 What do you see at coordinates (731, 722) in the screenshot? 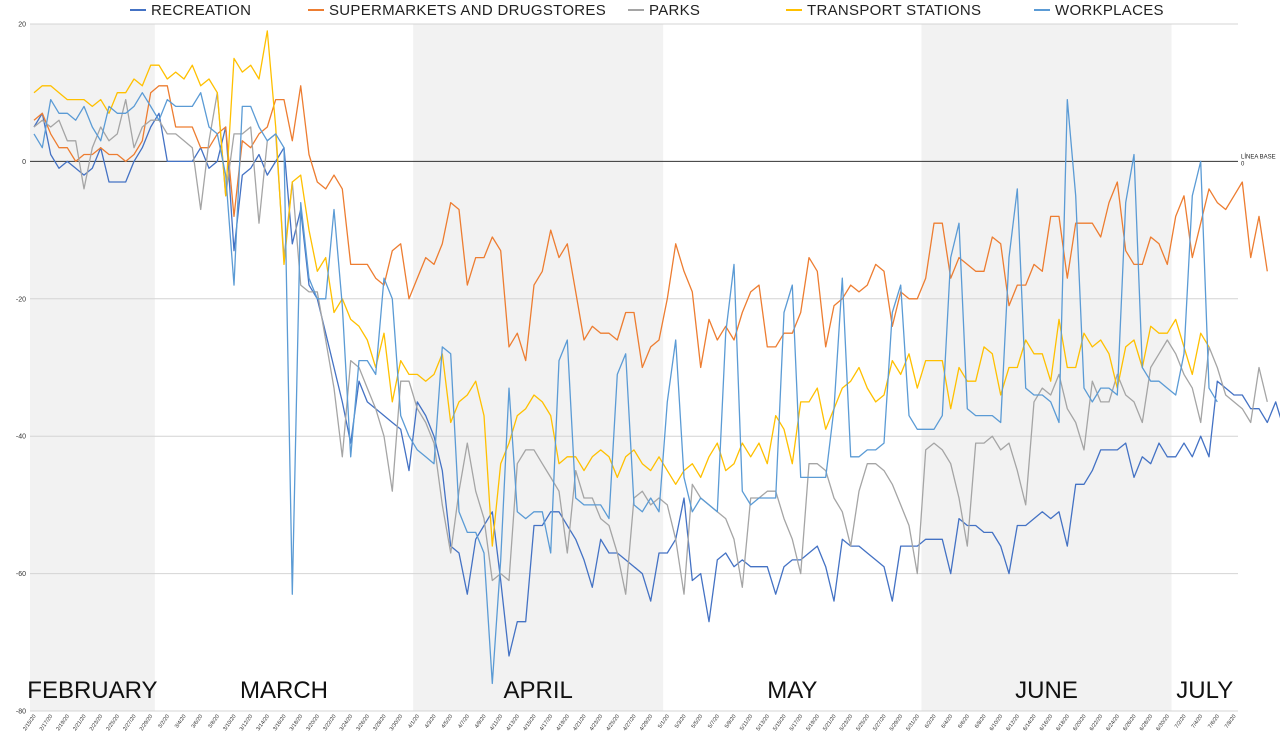
I see `x-tick-label: 5/9/20` at bounding box center [731, 722].